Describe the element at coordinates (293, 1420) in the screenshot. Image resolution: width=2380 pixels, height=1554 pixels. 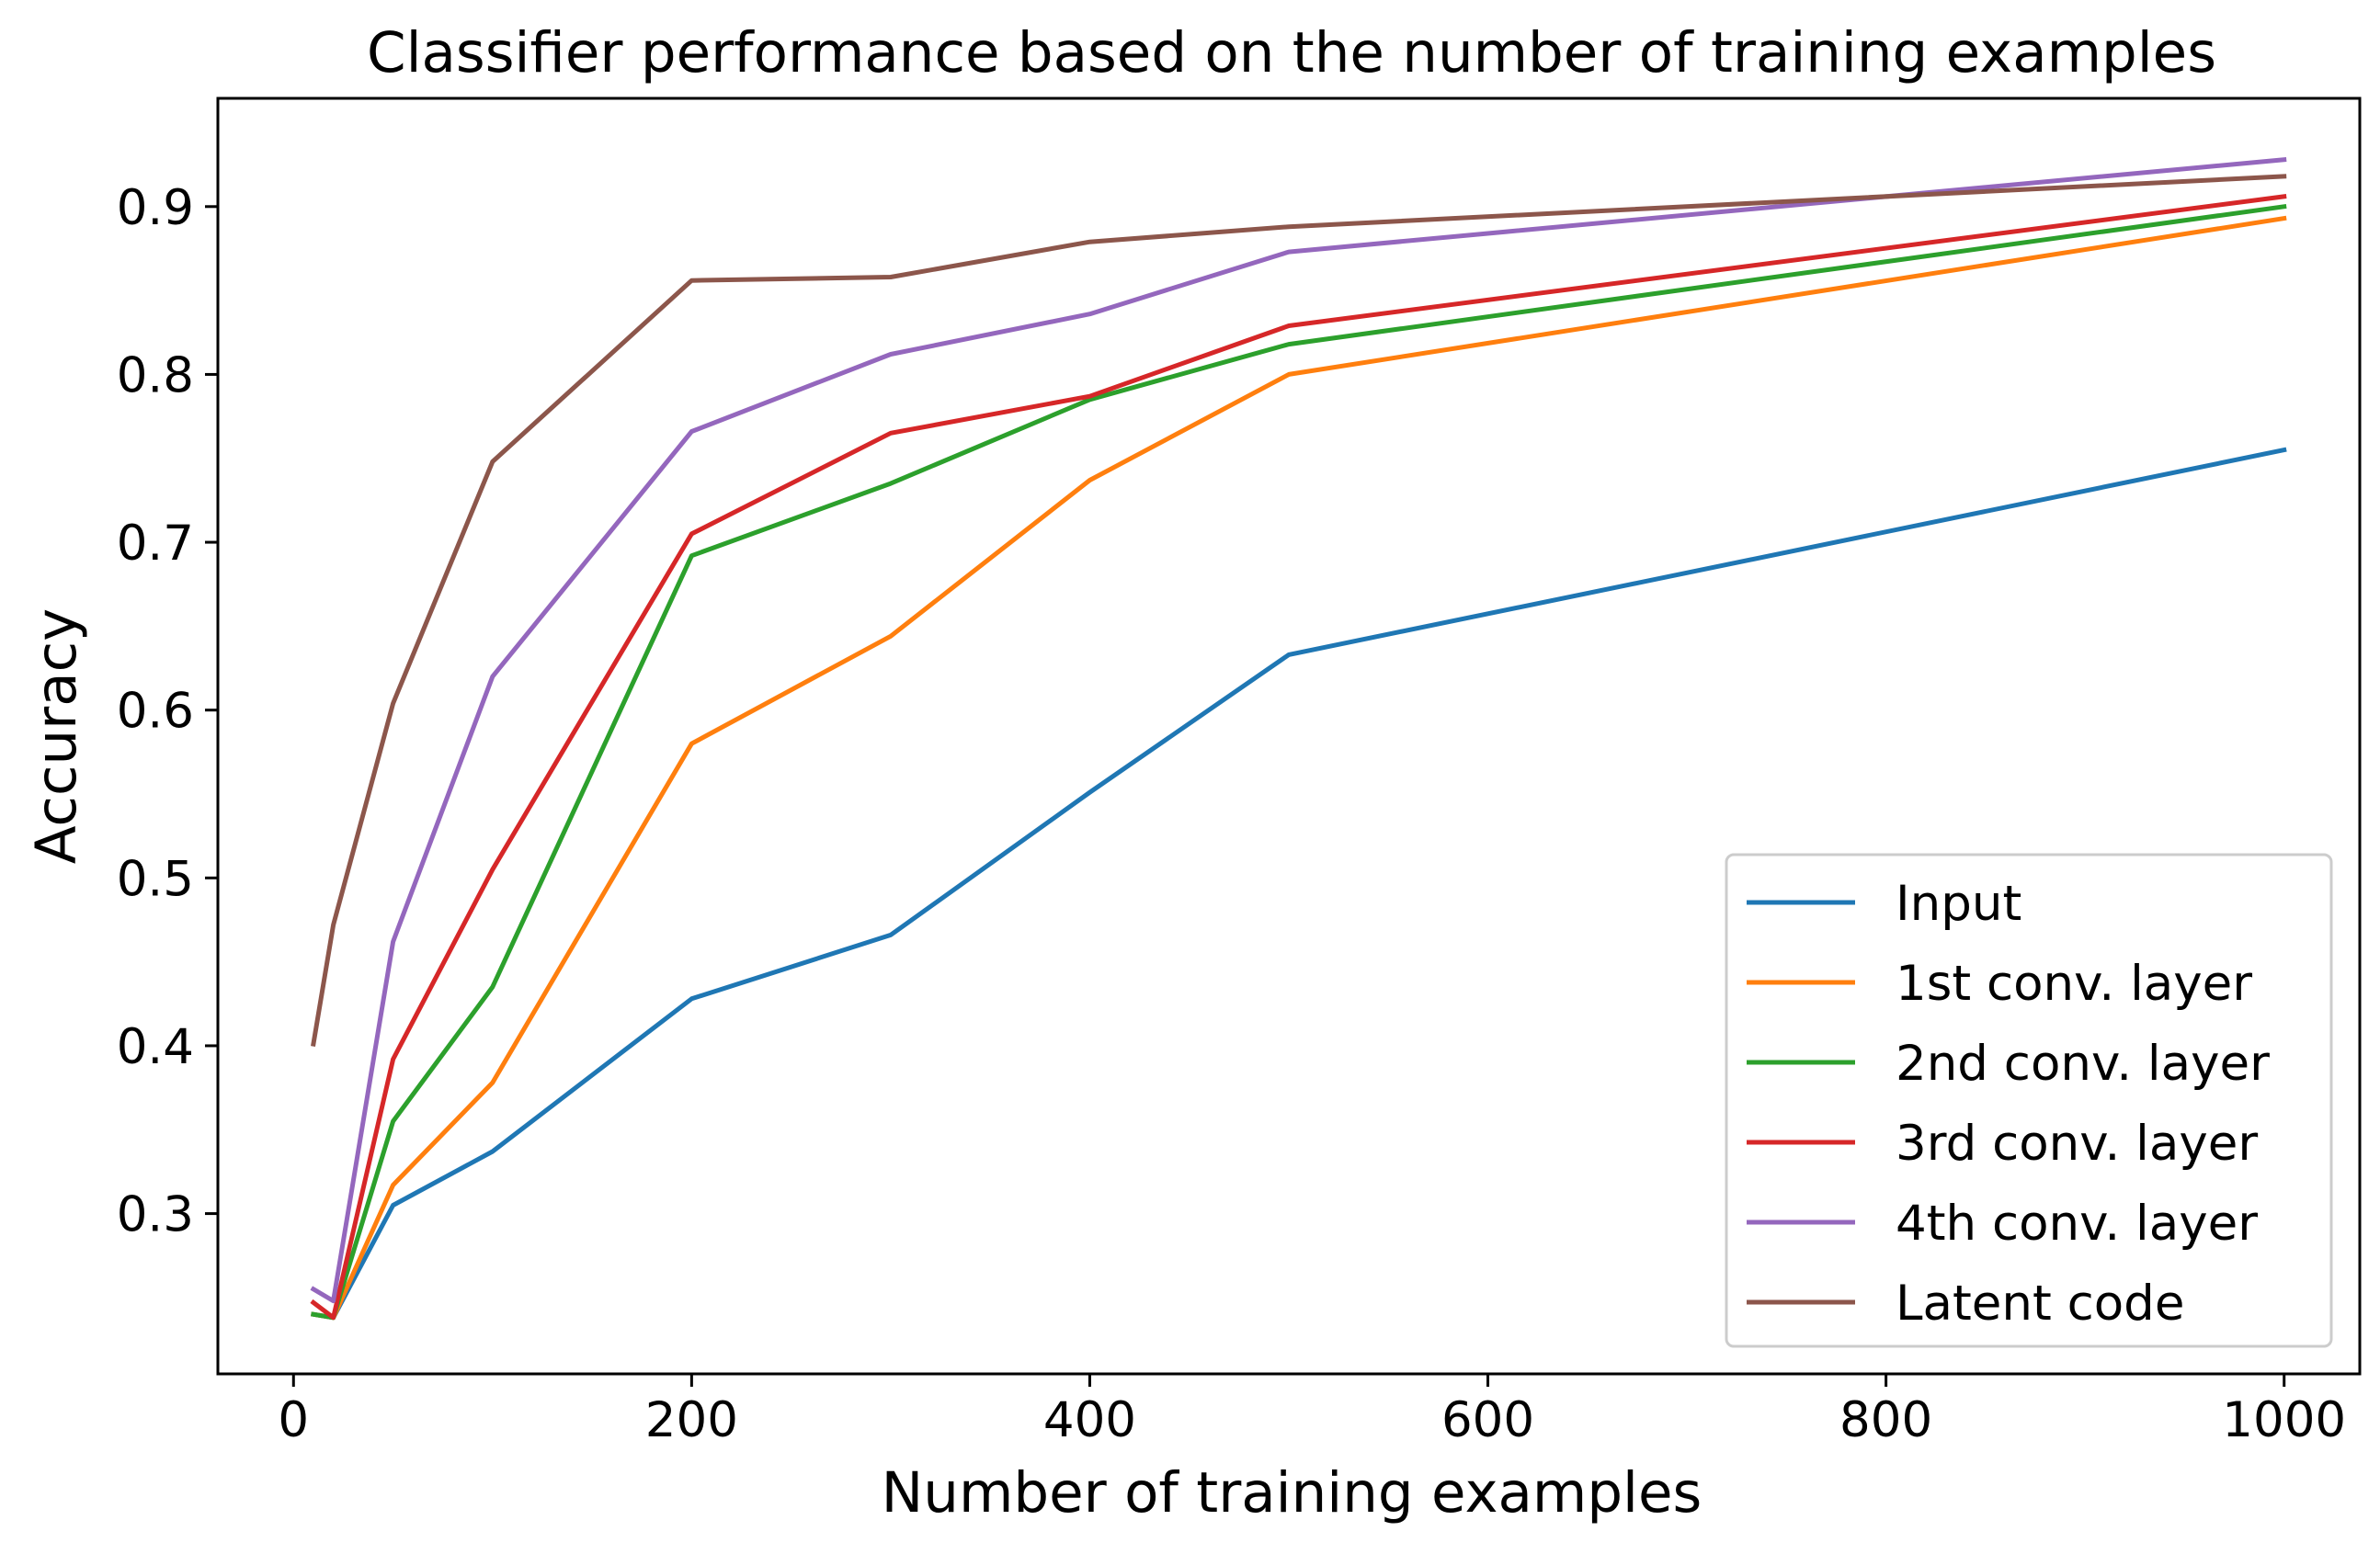
I see `x-tick-label: 0` at that location.